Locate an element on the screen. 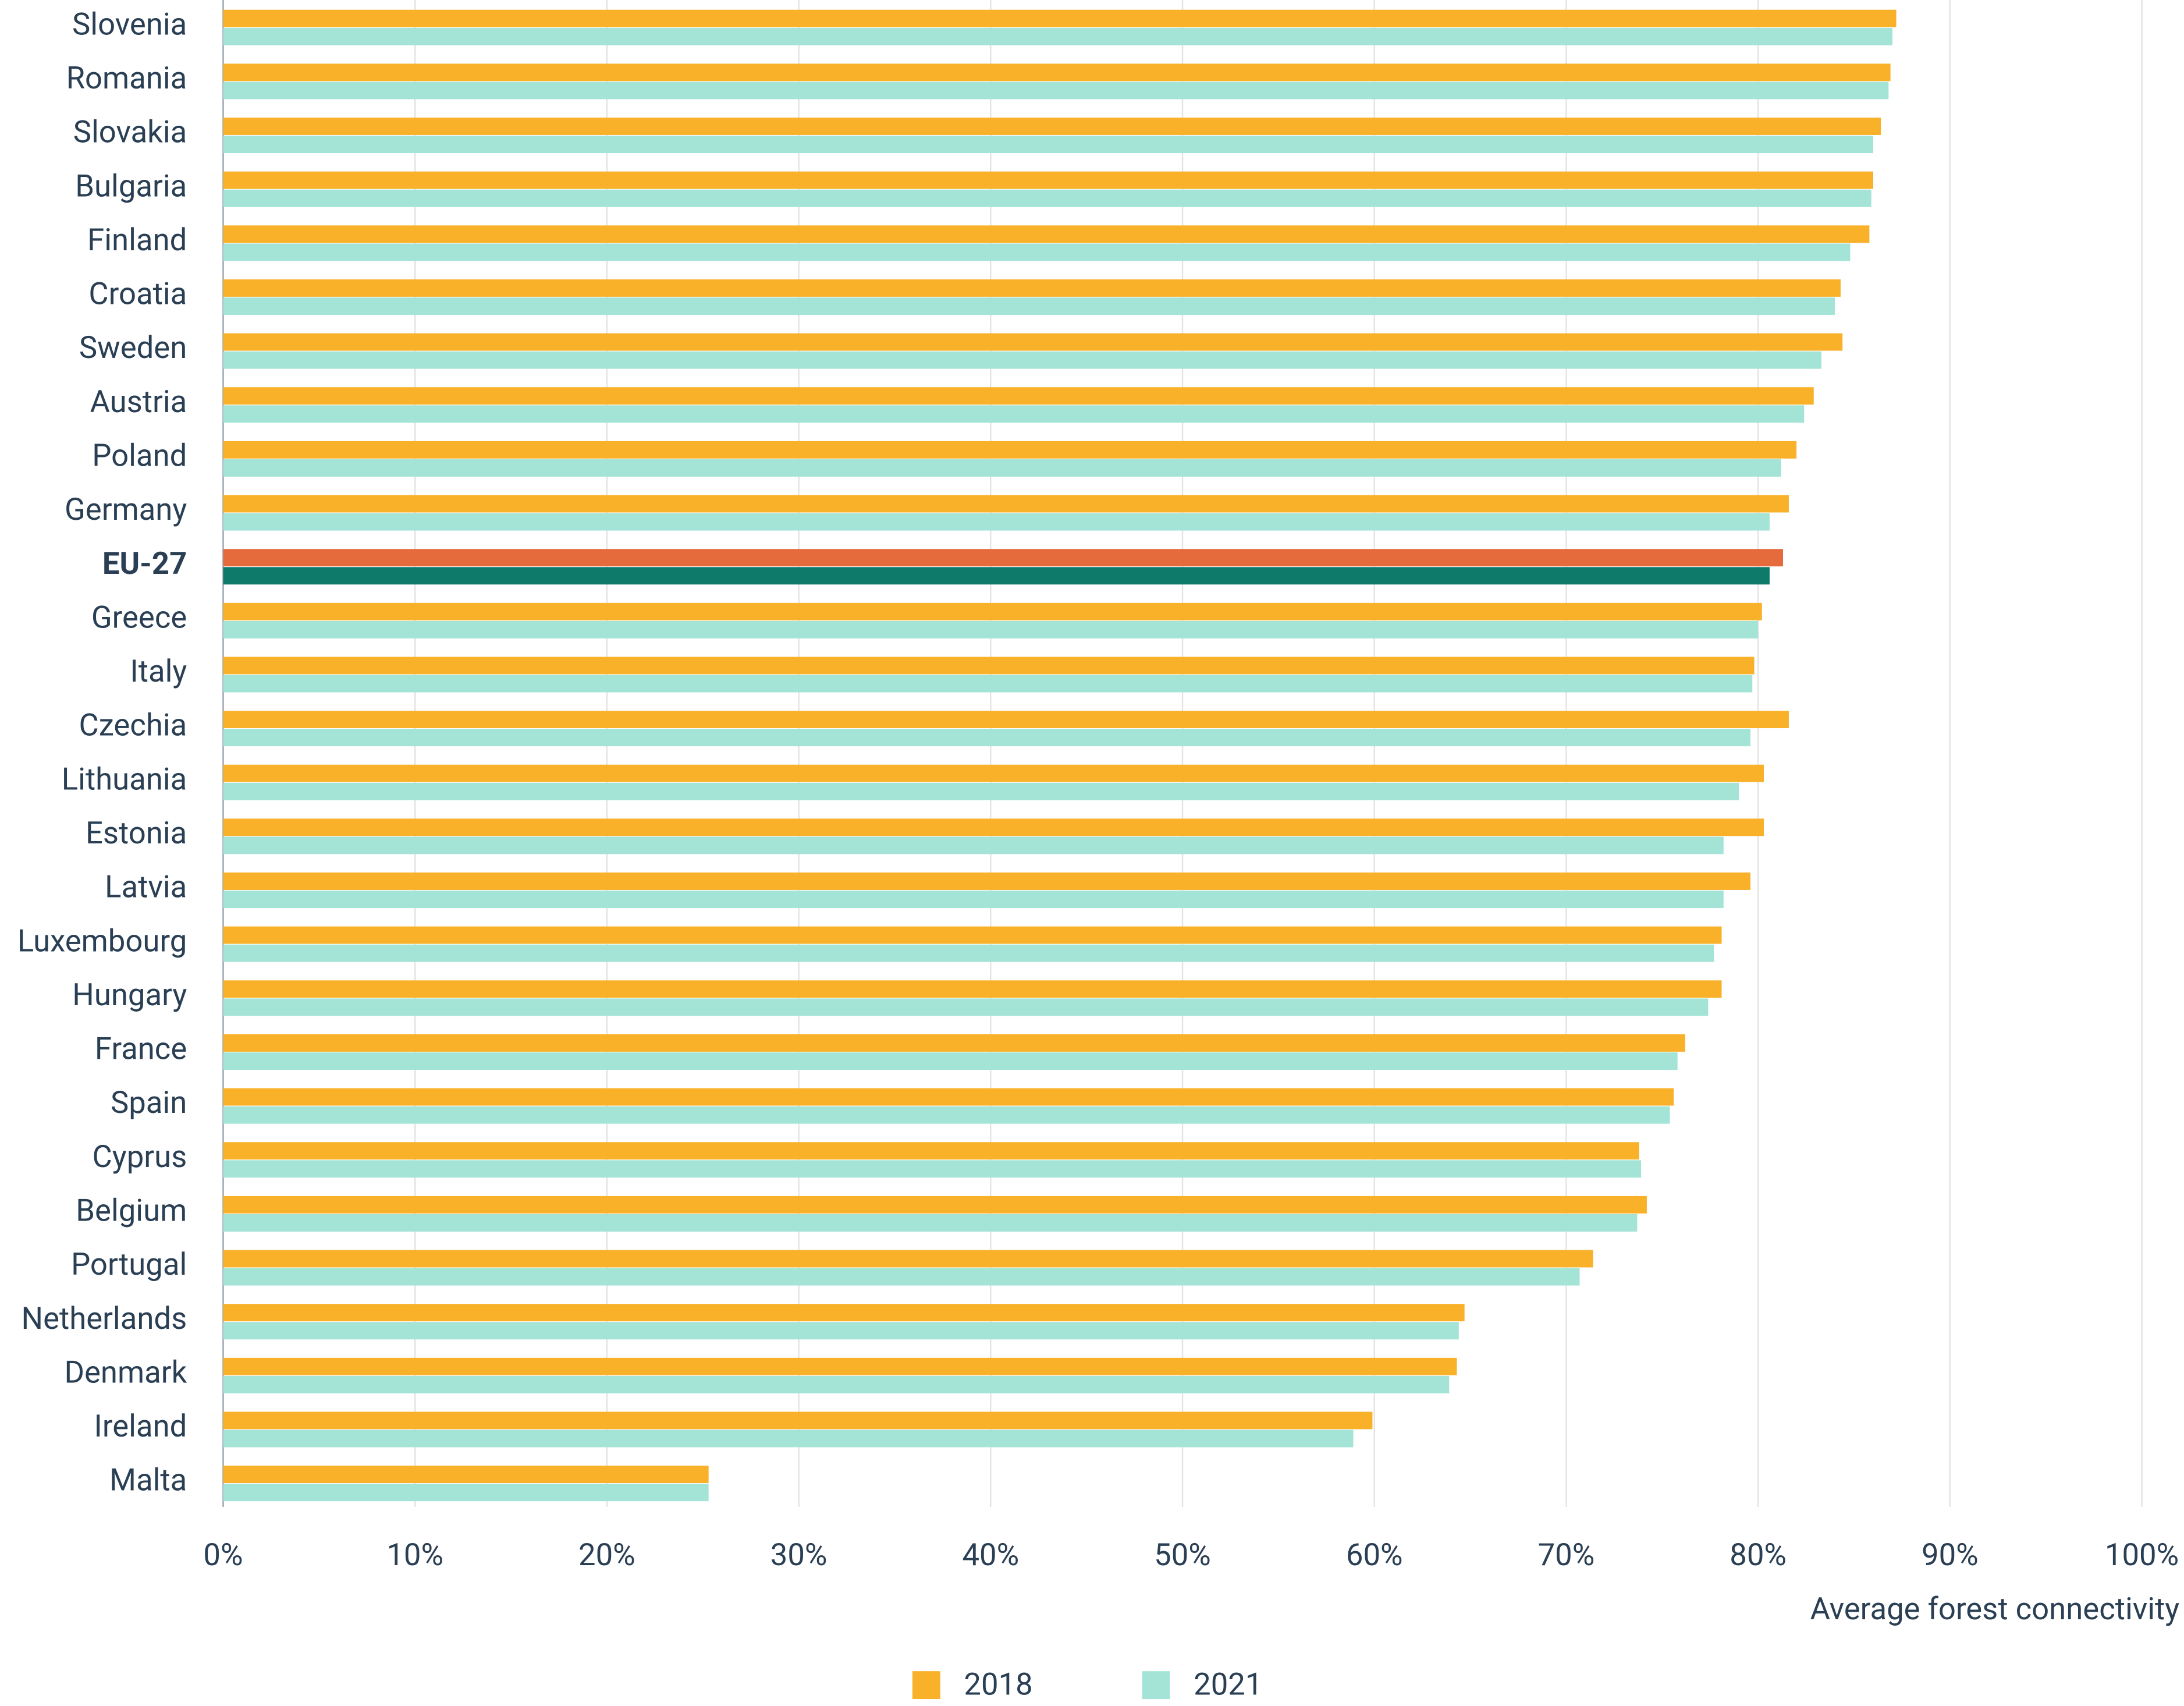  x-tick-label: 30% is located at coordinates (799, 1555).